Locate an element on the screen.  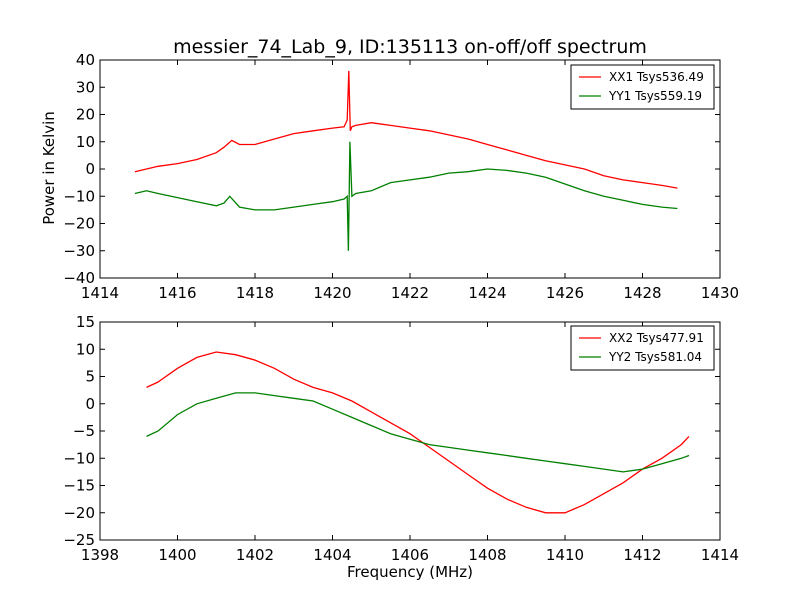
x-tick-label: 1422 is located at coordinates (410, 293).